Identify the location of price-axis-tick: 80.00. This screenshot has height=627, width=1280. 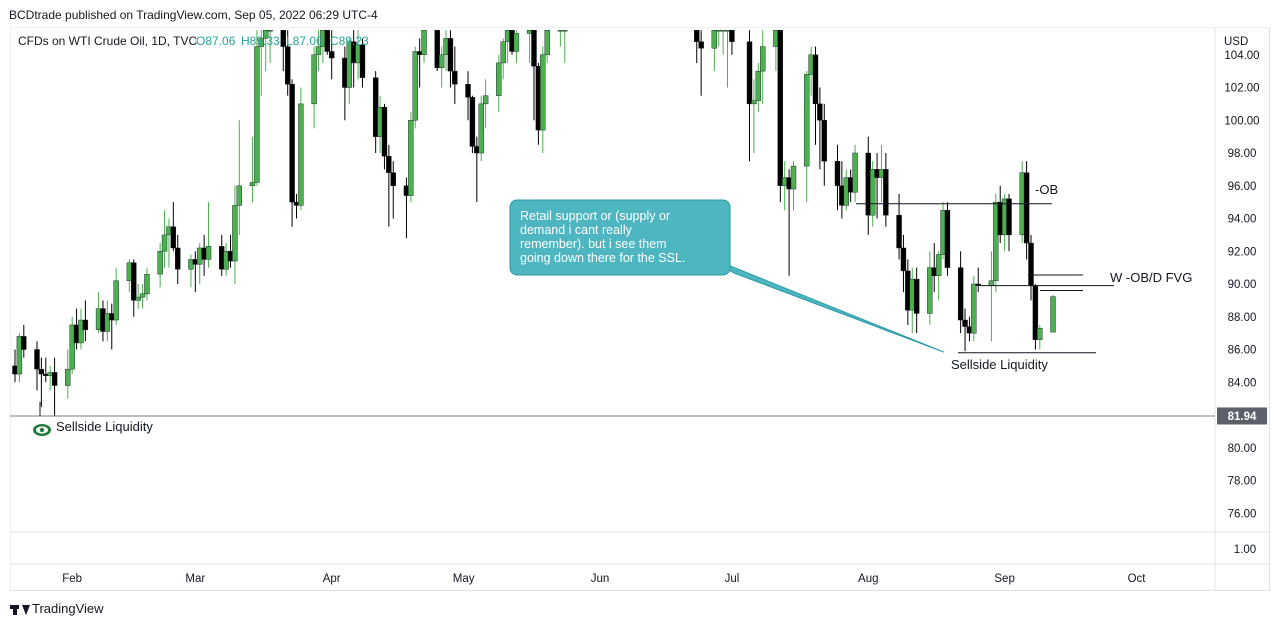
(1242, 449).